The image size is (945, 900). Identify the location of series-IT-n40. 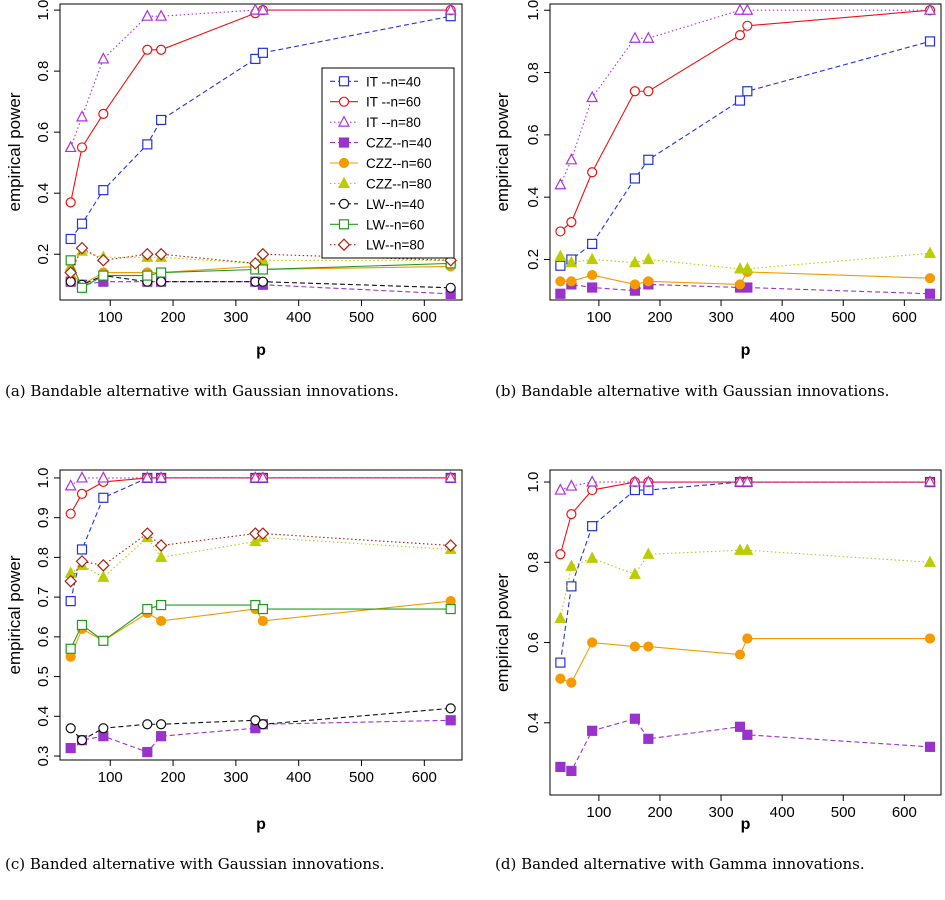
(260, 128).